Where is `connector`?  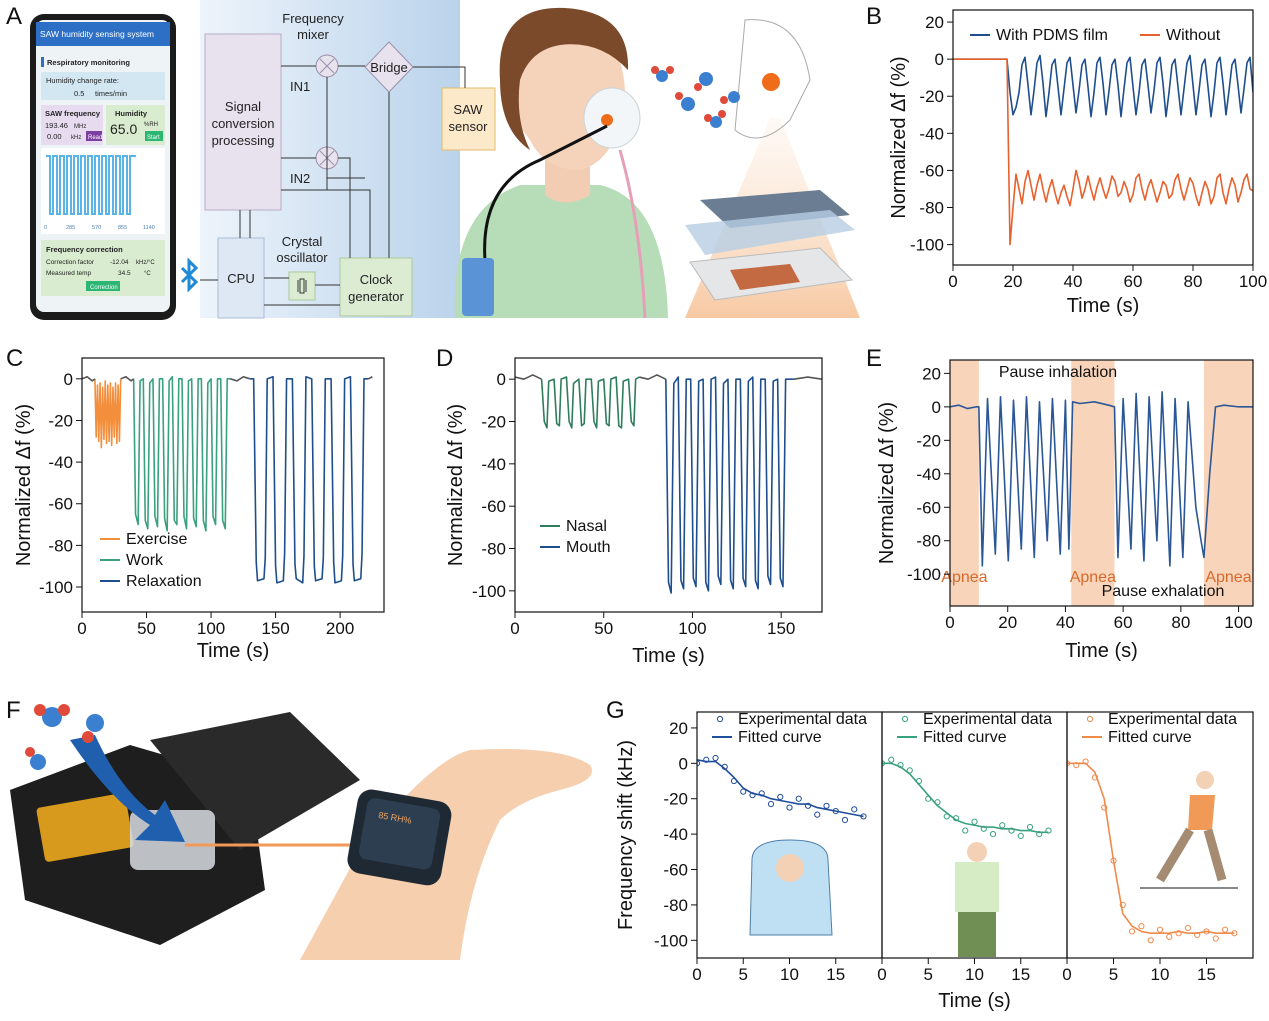 connector is located at coordinates (333, 185).